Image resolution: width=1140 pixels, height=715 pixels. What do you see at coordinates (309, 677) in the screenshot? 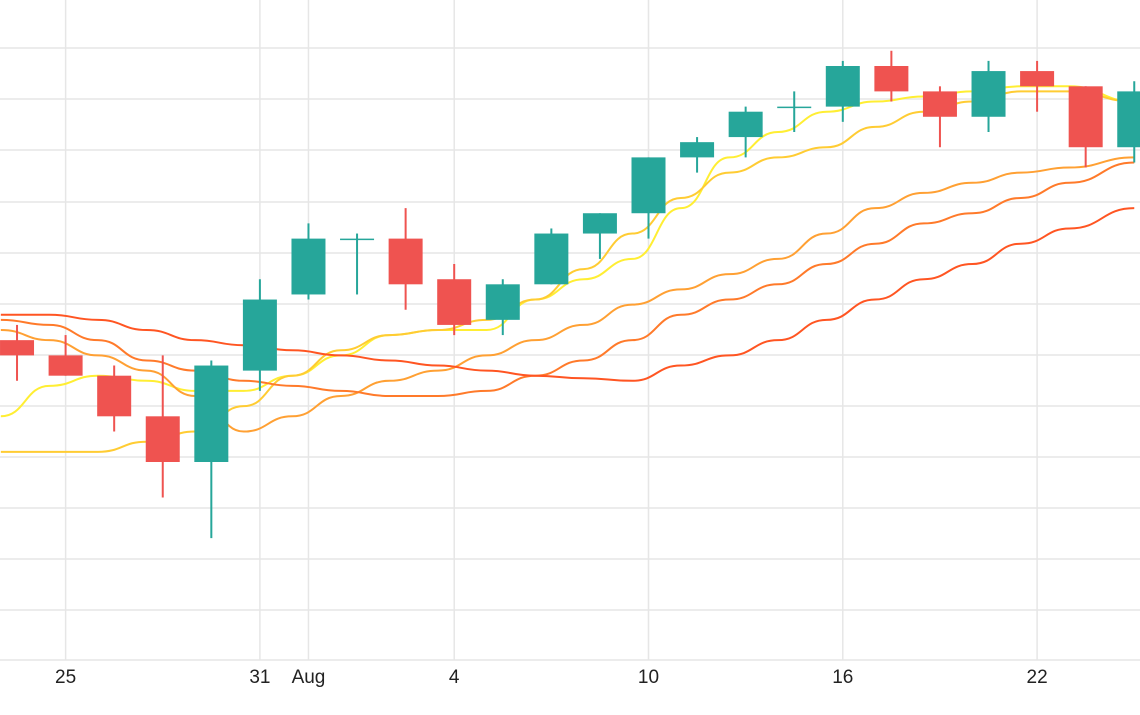
I see `x-tick-label: Aug` at bounding box center [309, 677].